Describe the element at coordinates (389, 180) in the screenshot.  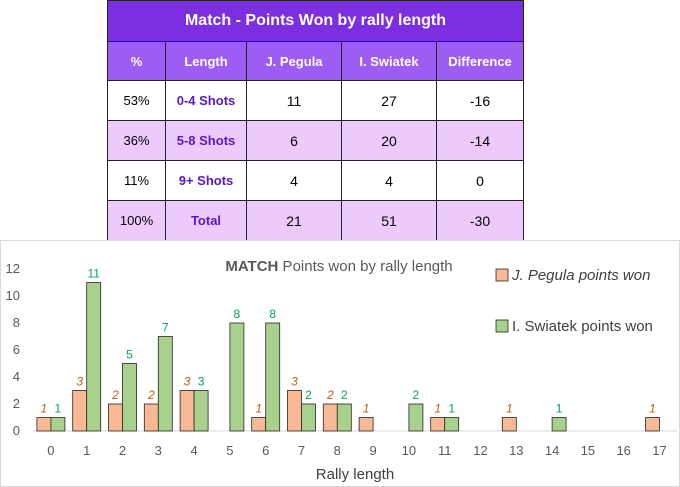
I see `row-swiatek: 4` at that location.